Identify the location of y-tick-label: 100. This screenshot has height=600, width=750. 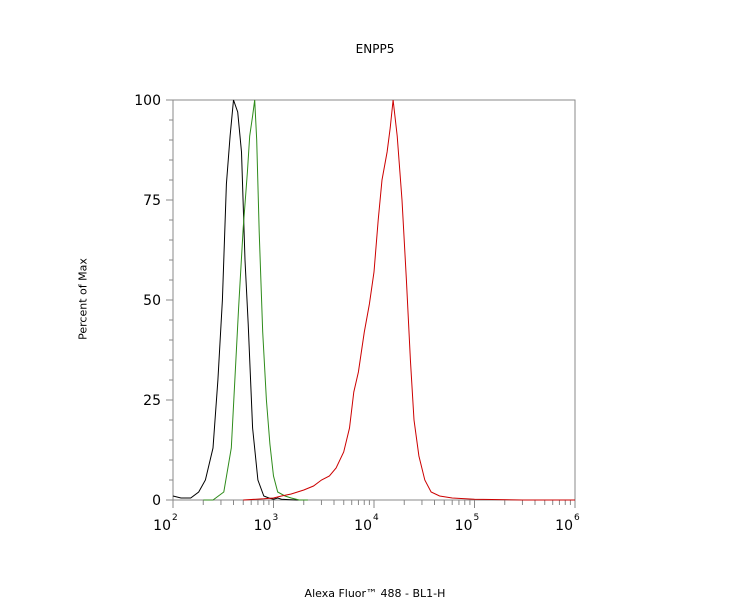
(147, 101).